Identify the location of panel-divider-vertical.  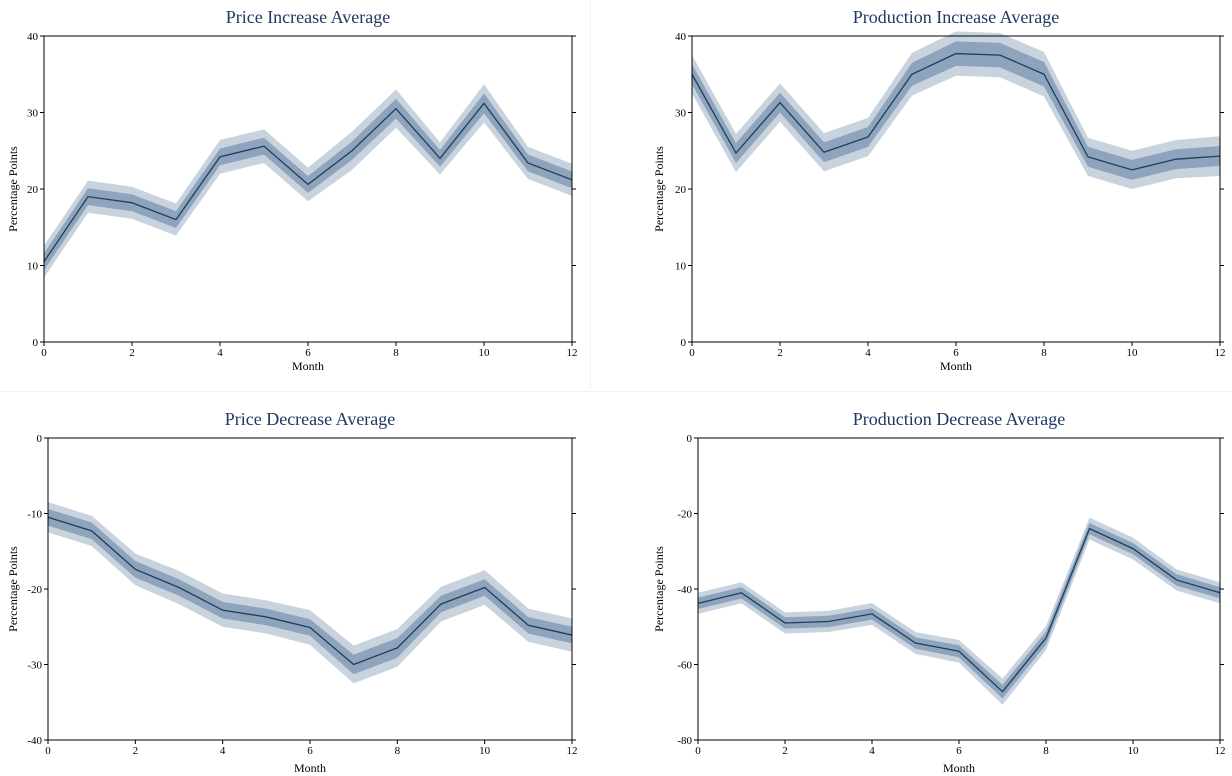
(590, 194).